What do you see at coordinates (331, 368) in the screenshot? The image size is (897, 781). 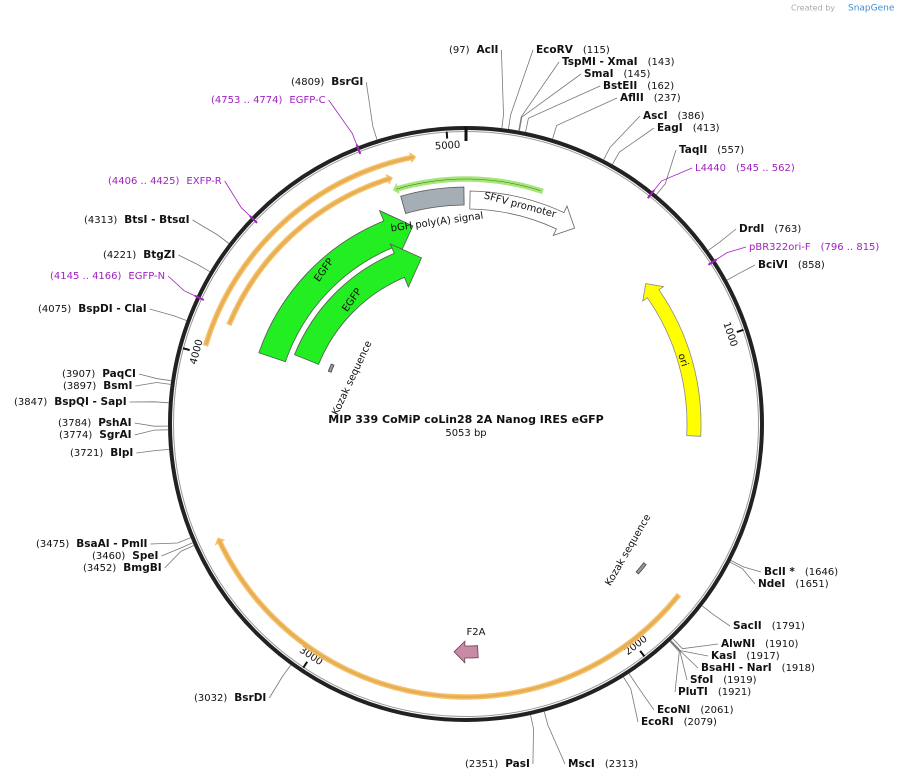 I see `kozak-mark` at bounding box center [331, 368].